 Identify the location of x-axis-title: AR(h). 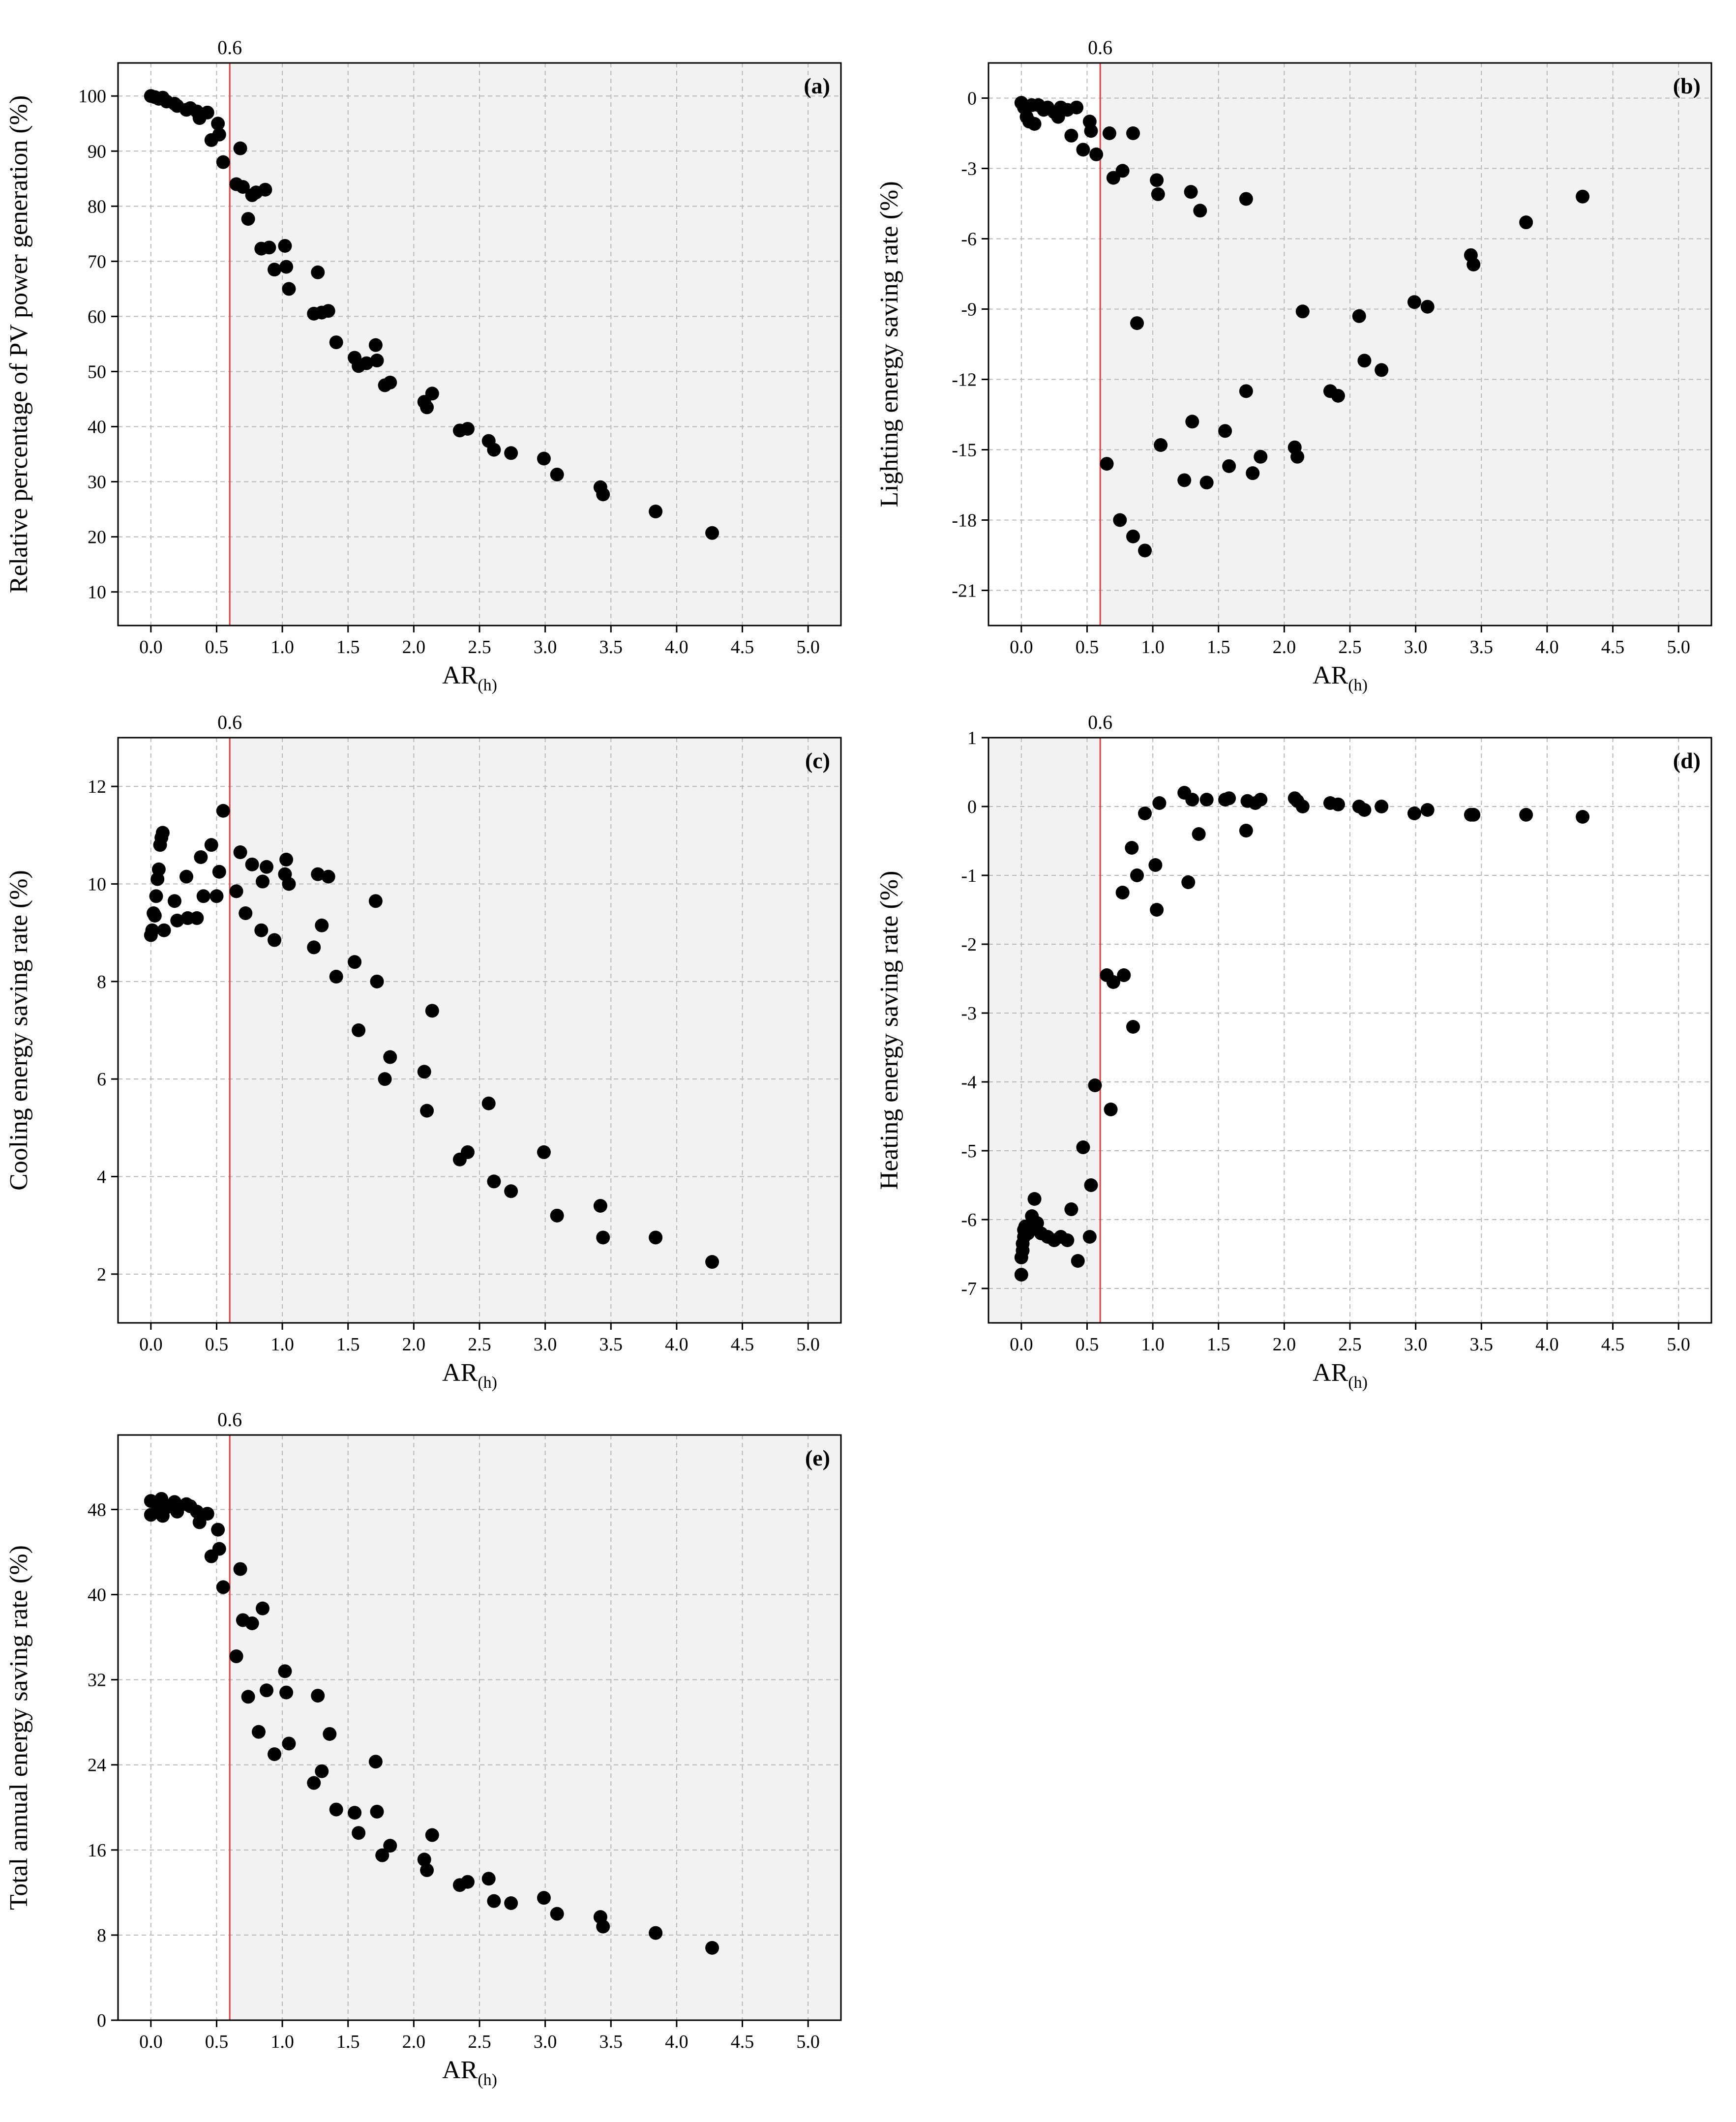
(1340, 1375).